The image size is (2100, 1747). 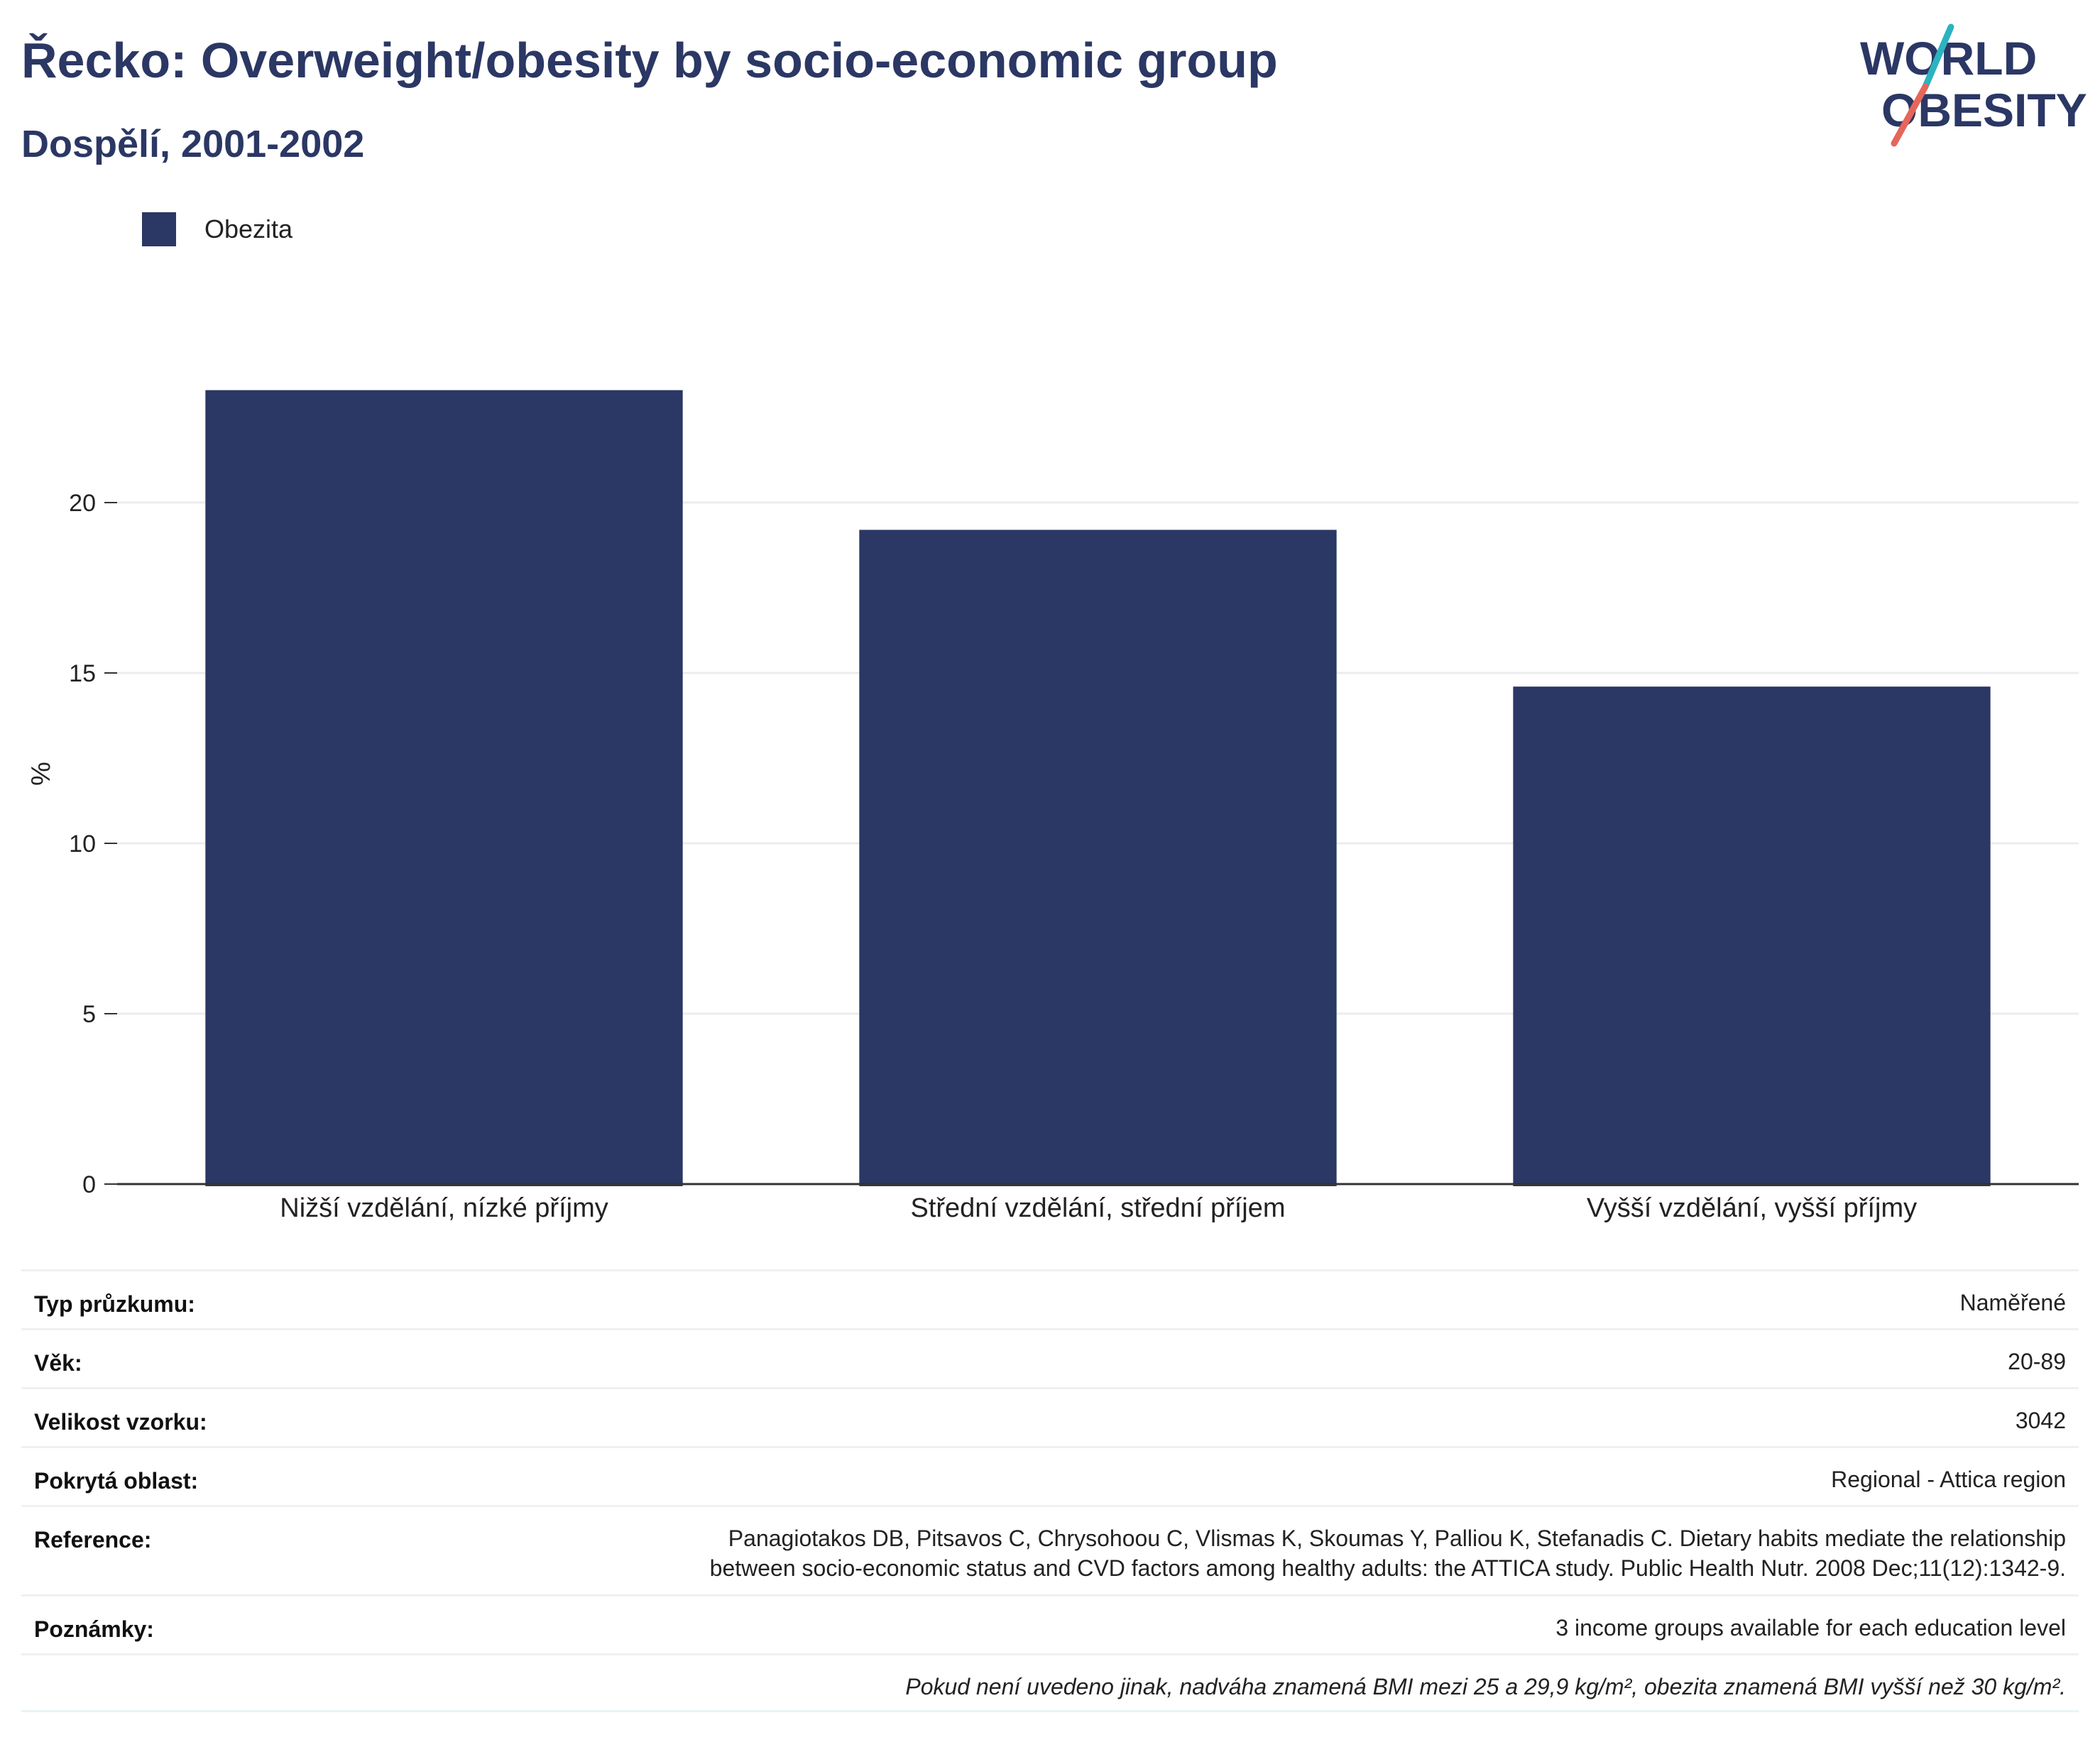 I want to click on info-row-sample-size: Velikost vzorku: 3042, so click(x=1050, y=1416).